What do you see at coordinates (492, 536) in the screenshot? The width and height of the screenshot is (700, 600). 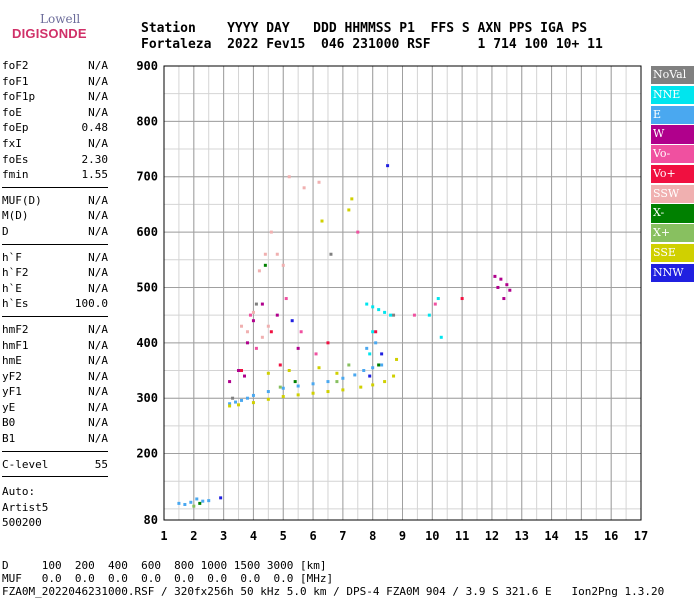 I see `x-tick-label: 12` at bounding box center [492, 536].